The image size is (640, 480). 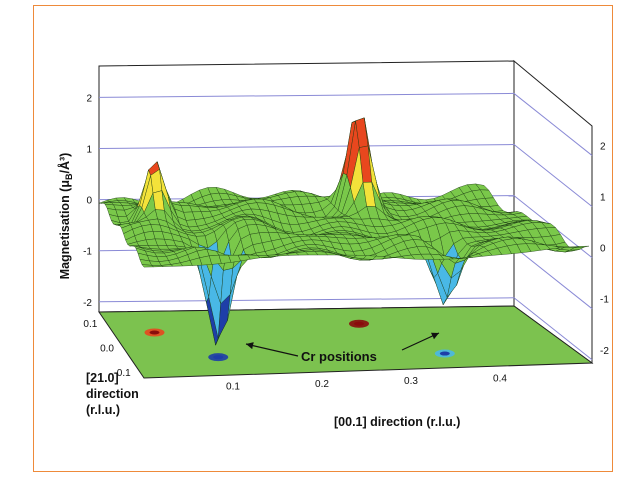 What do you see at coordinates (122, 373) in the screenshot?
I see `y-tick: -0.1` at bounding box center [122, 373].